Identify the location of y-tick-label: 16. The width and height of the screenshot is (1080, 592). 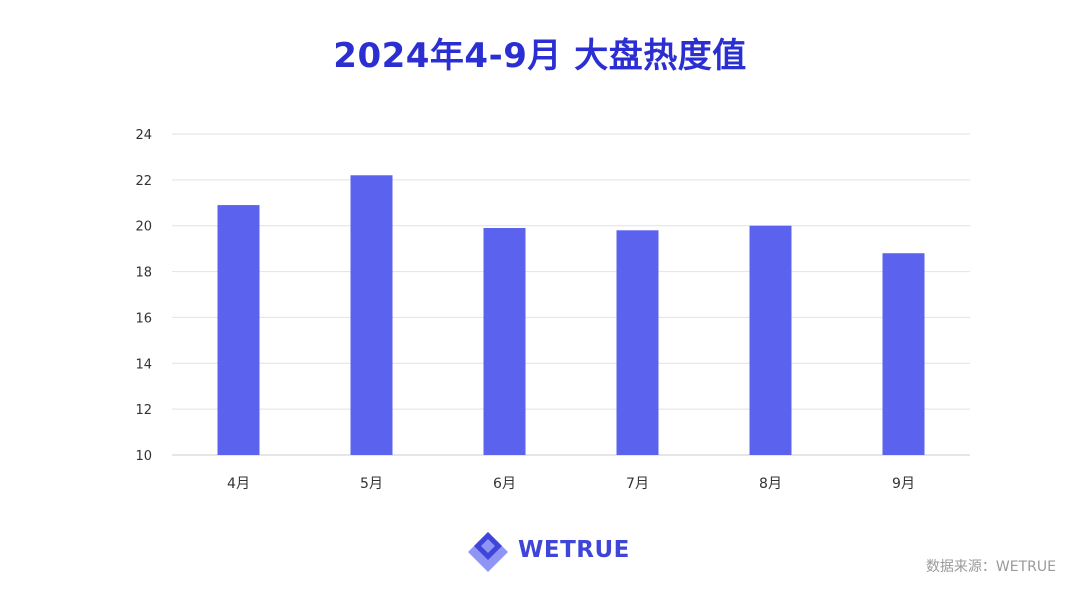
(143, 318).